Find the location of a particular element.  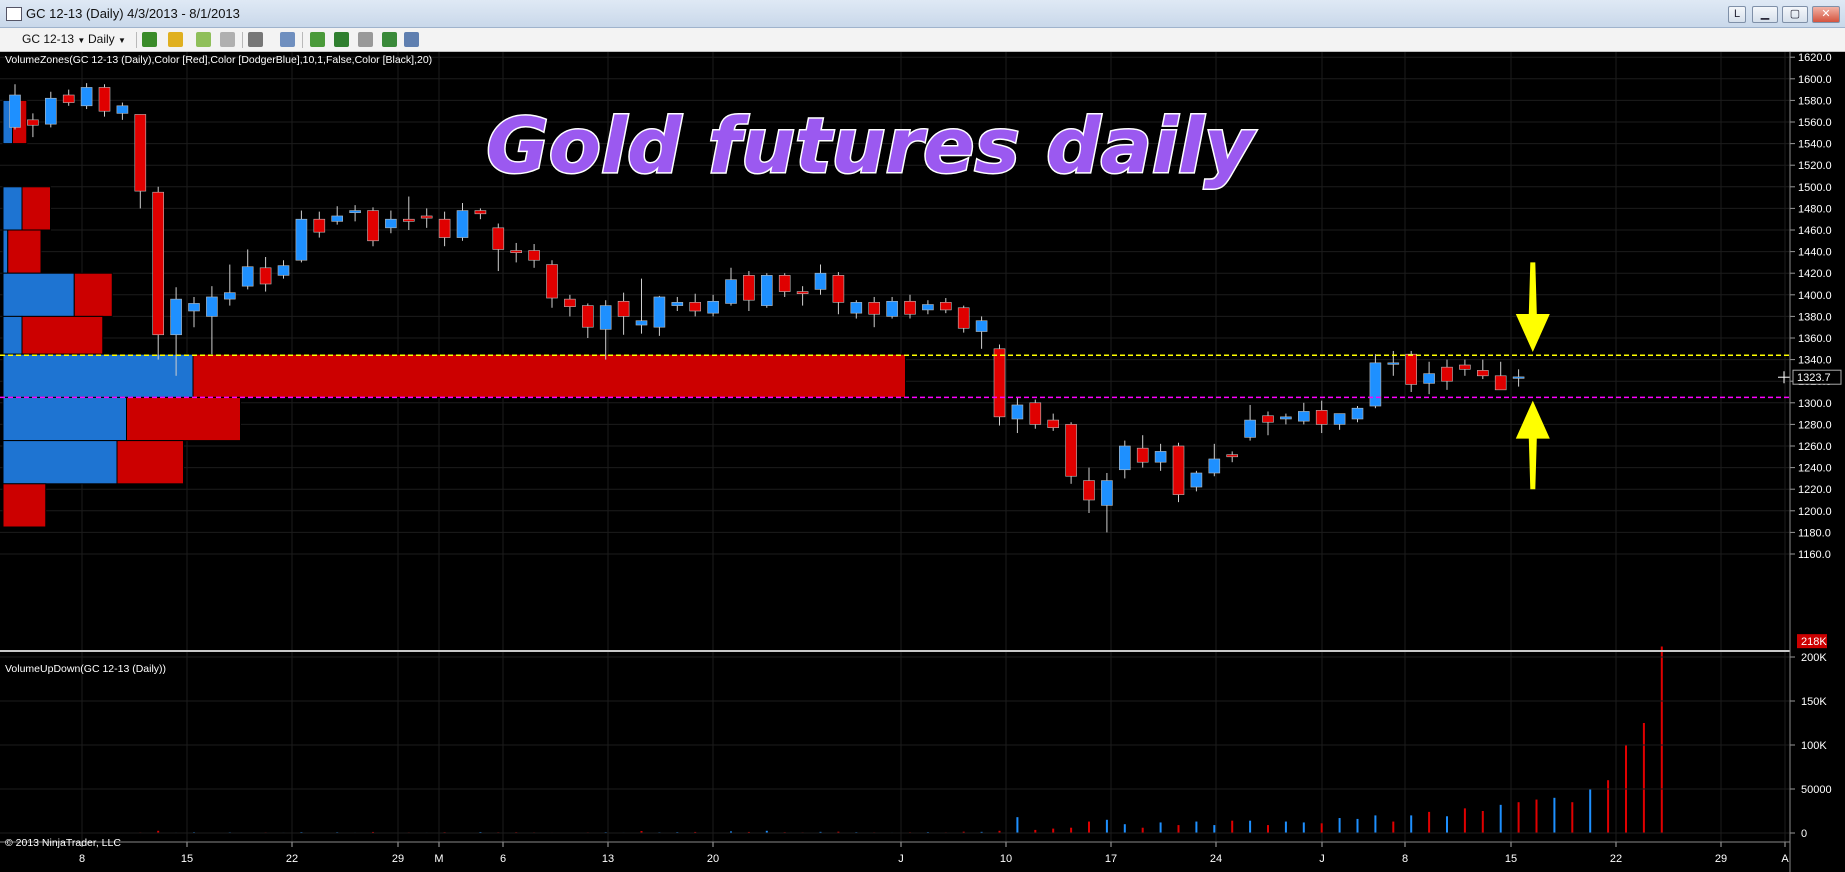

y-tick-label: 1420.0 is located at coordinates (1815, 274).